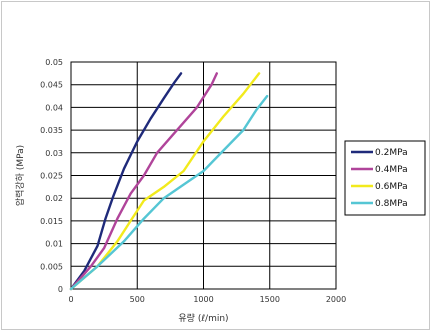 This screenshot has width=433, height=333. Describe the element at coordinates (270, 299) in the screenshot. I see `x-tick-label: 1500` at that location.